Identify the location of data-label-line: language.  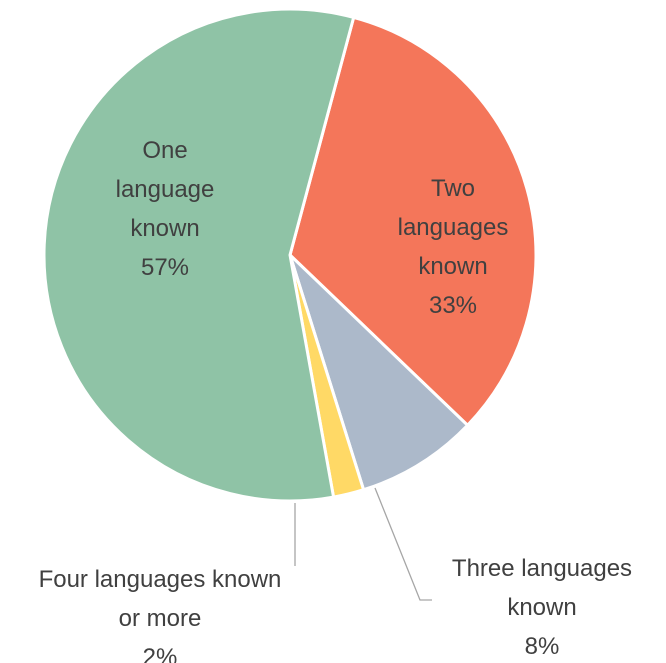
(165, 189).